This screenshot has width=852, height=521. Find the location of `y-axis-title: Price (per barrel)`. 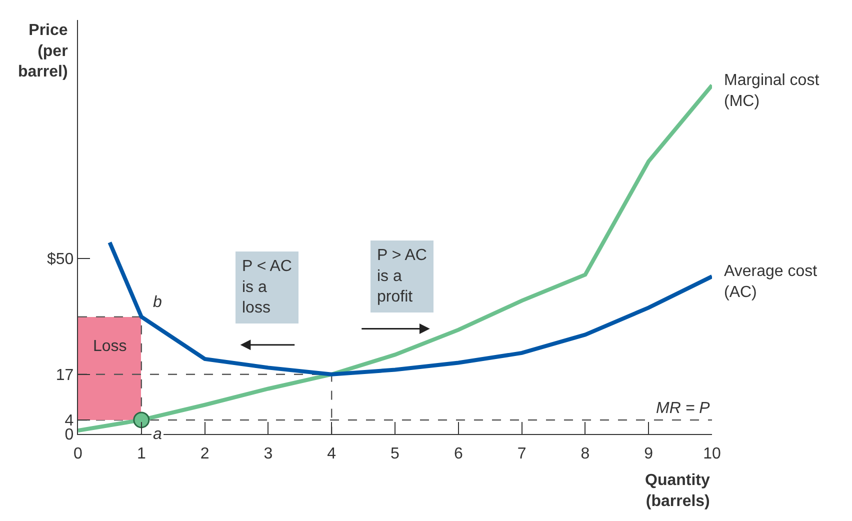

y-axis-title: Price (per barrel) is located at coordinates (43, 51).